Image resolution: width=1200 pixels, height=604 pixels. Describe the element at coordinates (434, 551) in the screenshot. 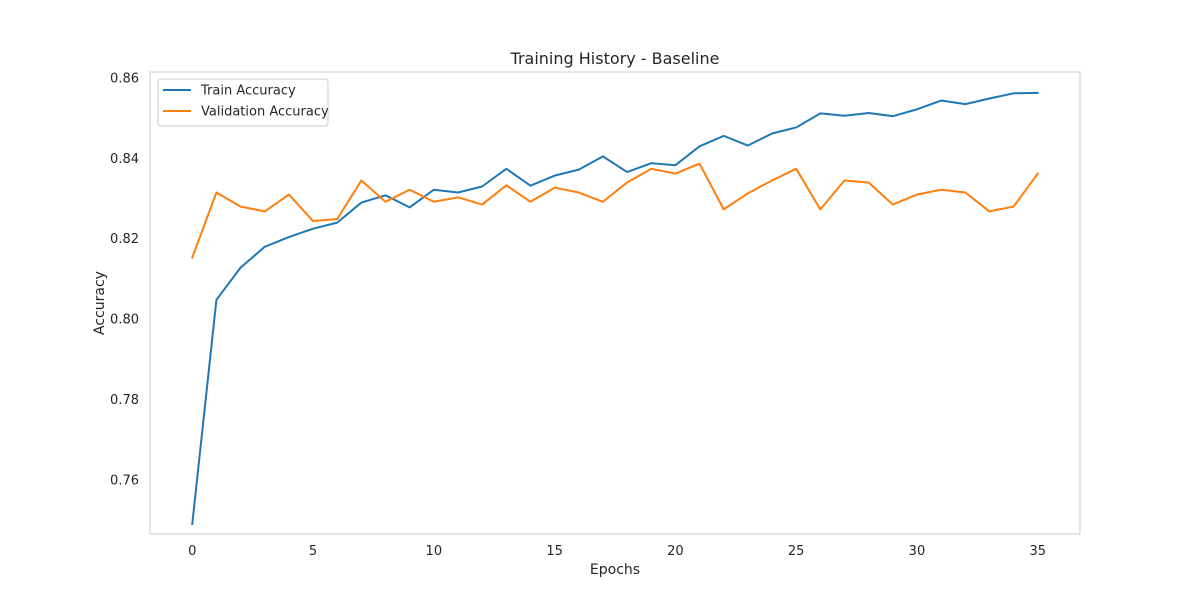

I see `x-tick-label: 10` at that location.